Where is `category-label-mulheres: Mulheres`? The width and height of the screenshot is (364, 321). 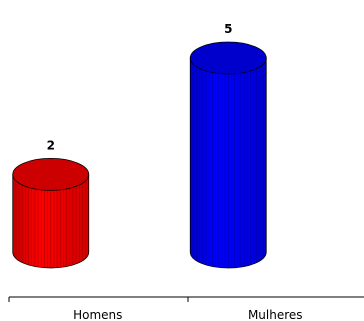 category-label-mulheres: Mulheres is located at coordinates (275, 314).